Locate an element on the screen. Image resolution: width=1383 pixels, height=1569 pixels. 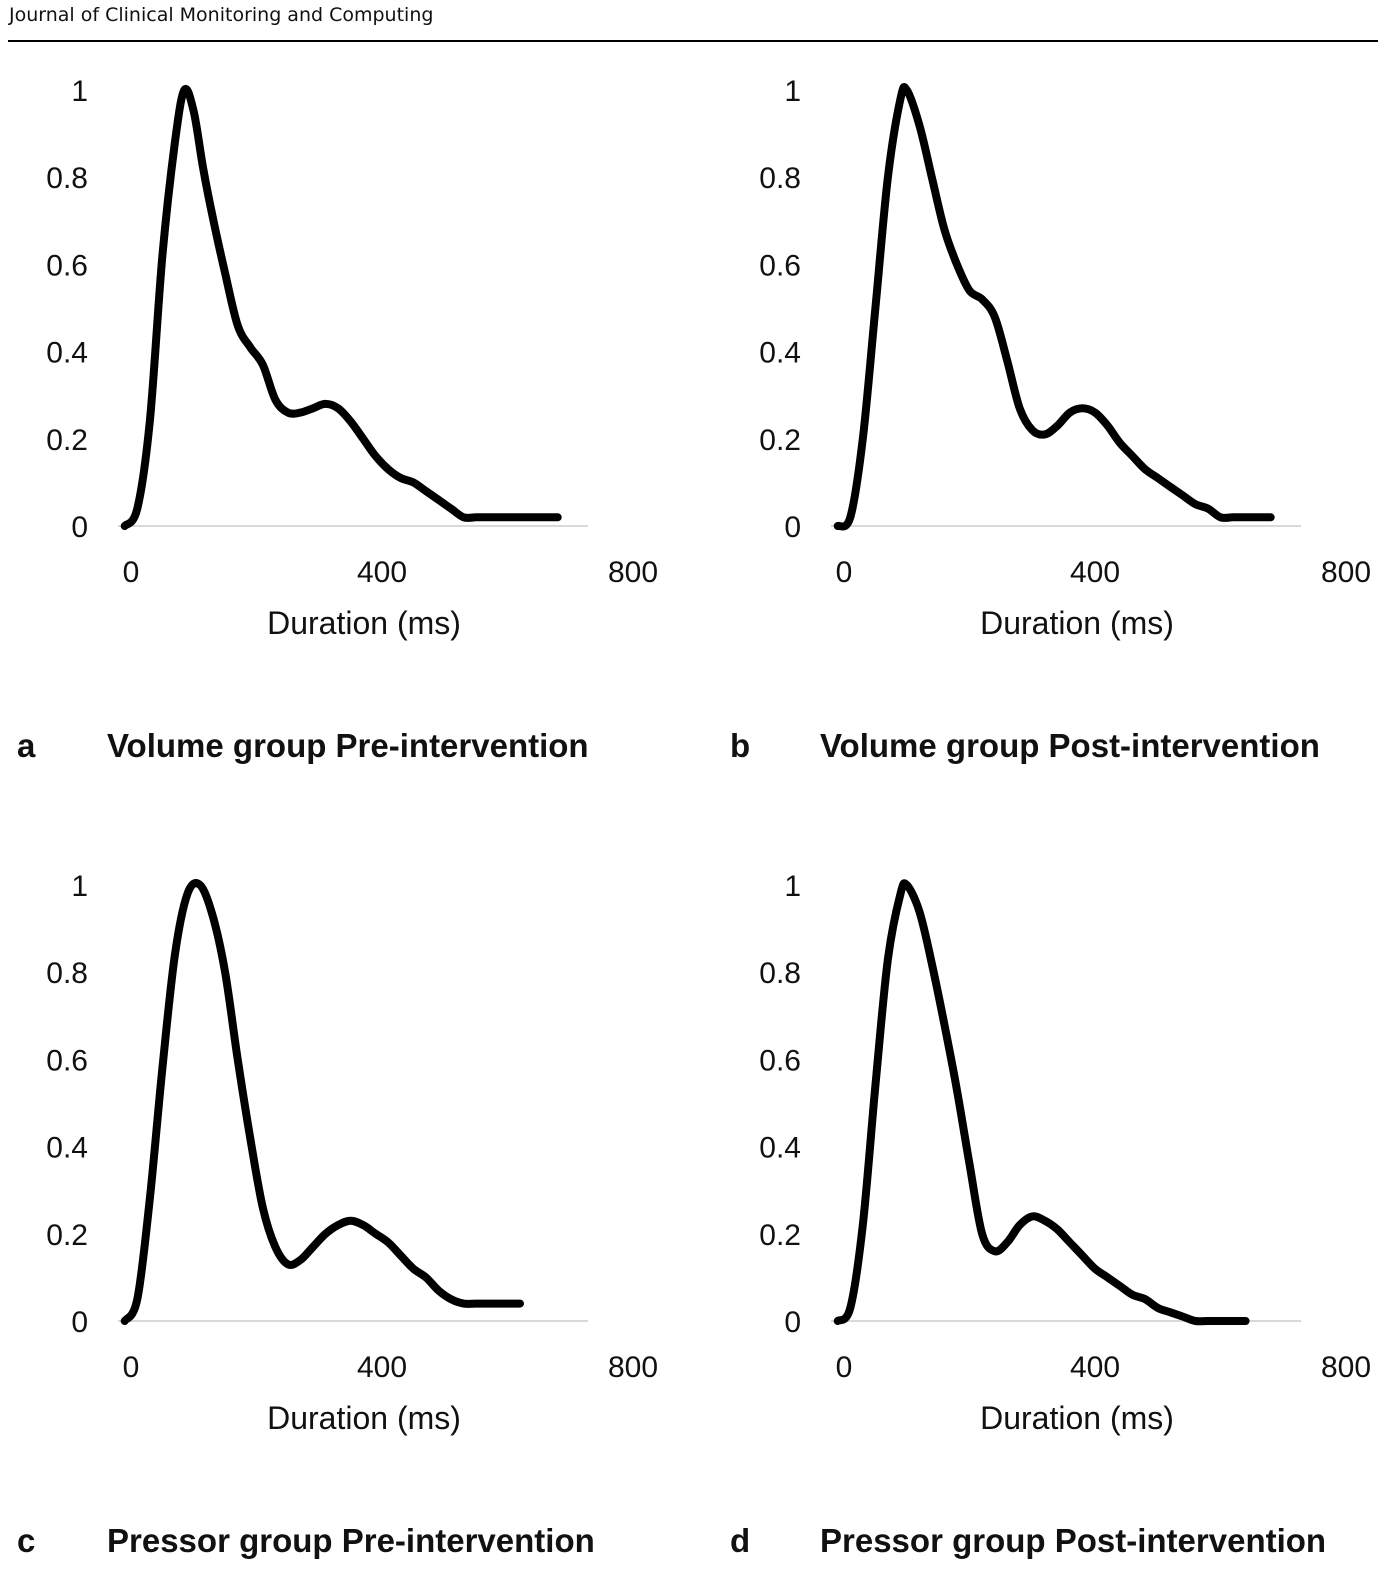
panel-caption: Pressor group Post-intervention is located at coordinates (1073, 1540).